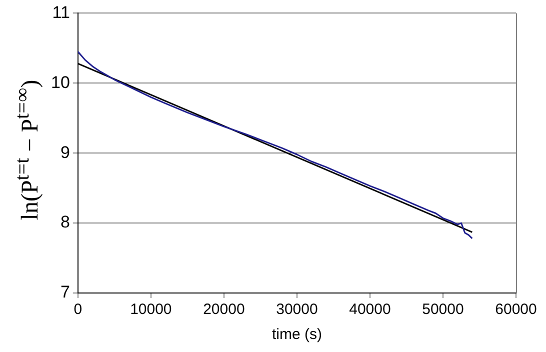 The image size is (546, 352). What do you see at coordinates (78, 309) in the screenshot?
I see `x-tick-label: 0` at bounding box center [78, 309].